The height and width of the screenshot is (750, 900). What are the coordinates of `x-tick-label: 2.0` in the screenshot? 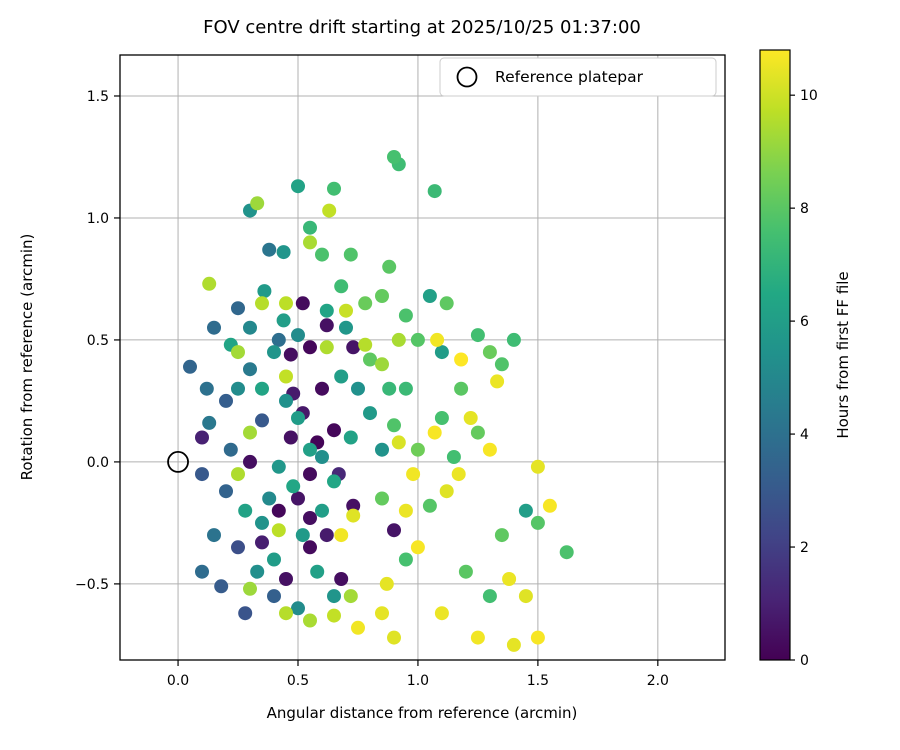 It's located at (658, 681).